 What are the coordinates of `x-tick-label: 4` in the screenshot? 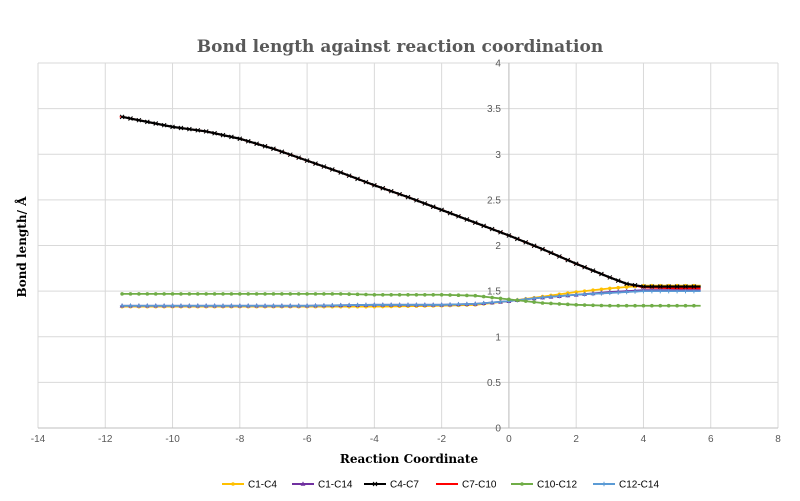 It's located at (644, 439).